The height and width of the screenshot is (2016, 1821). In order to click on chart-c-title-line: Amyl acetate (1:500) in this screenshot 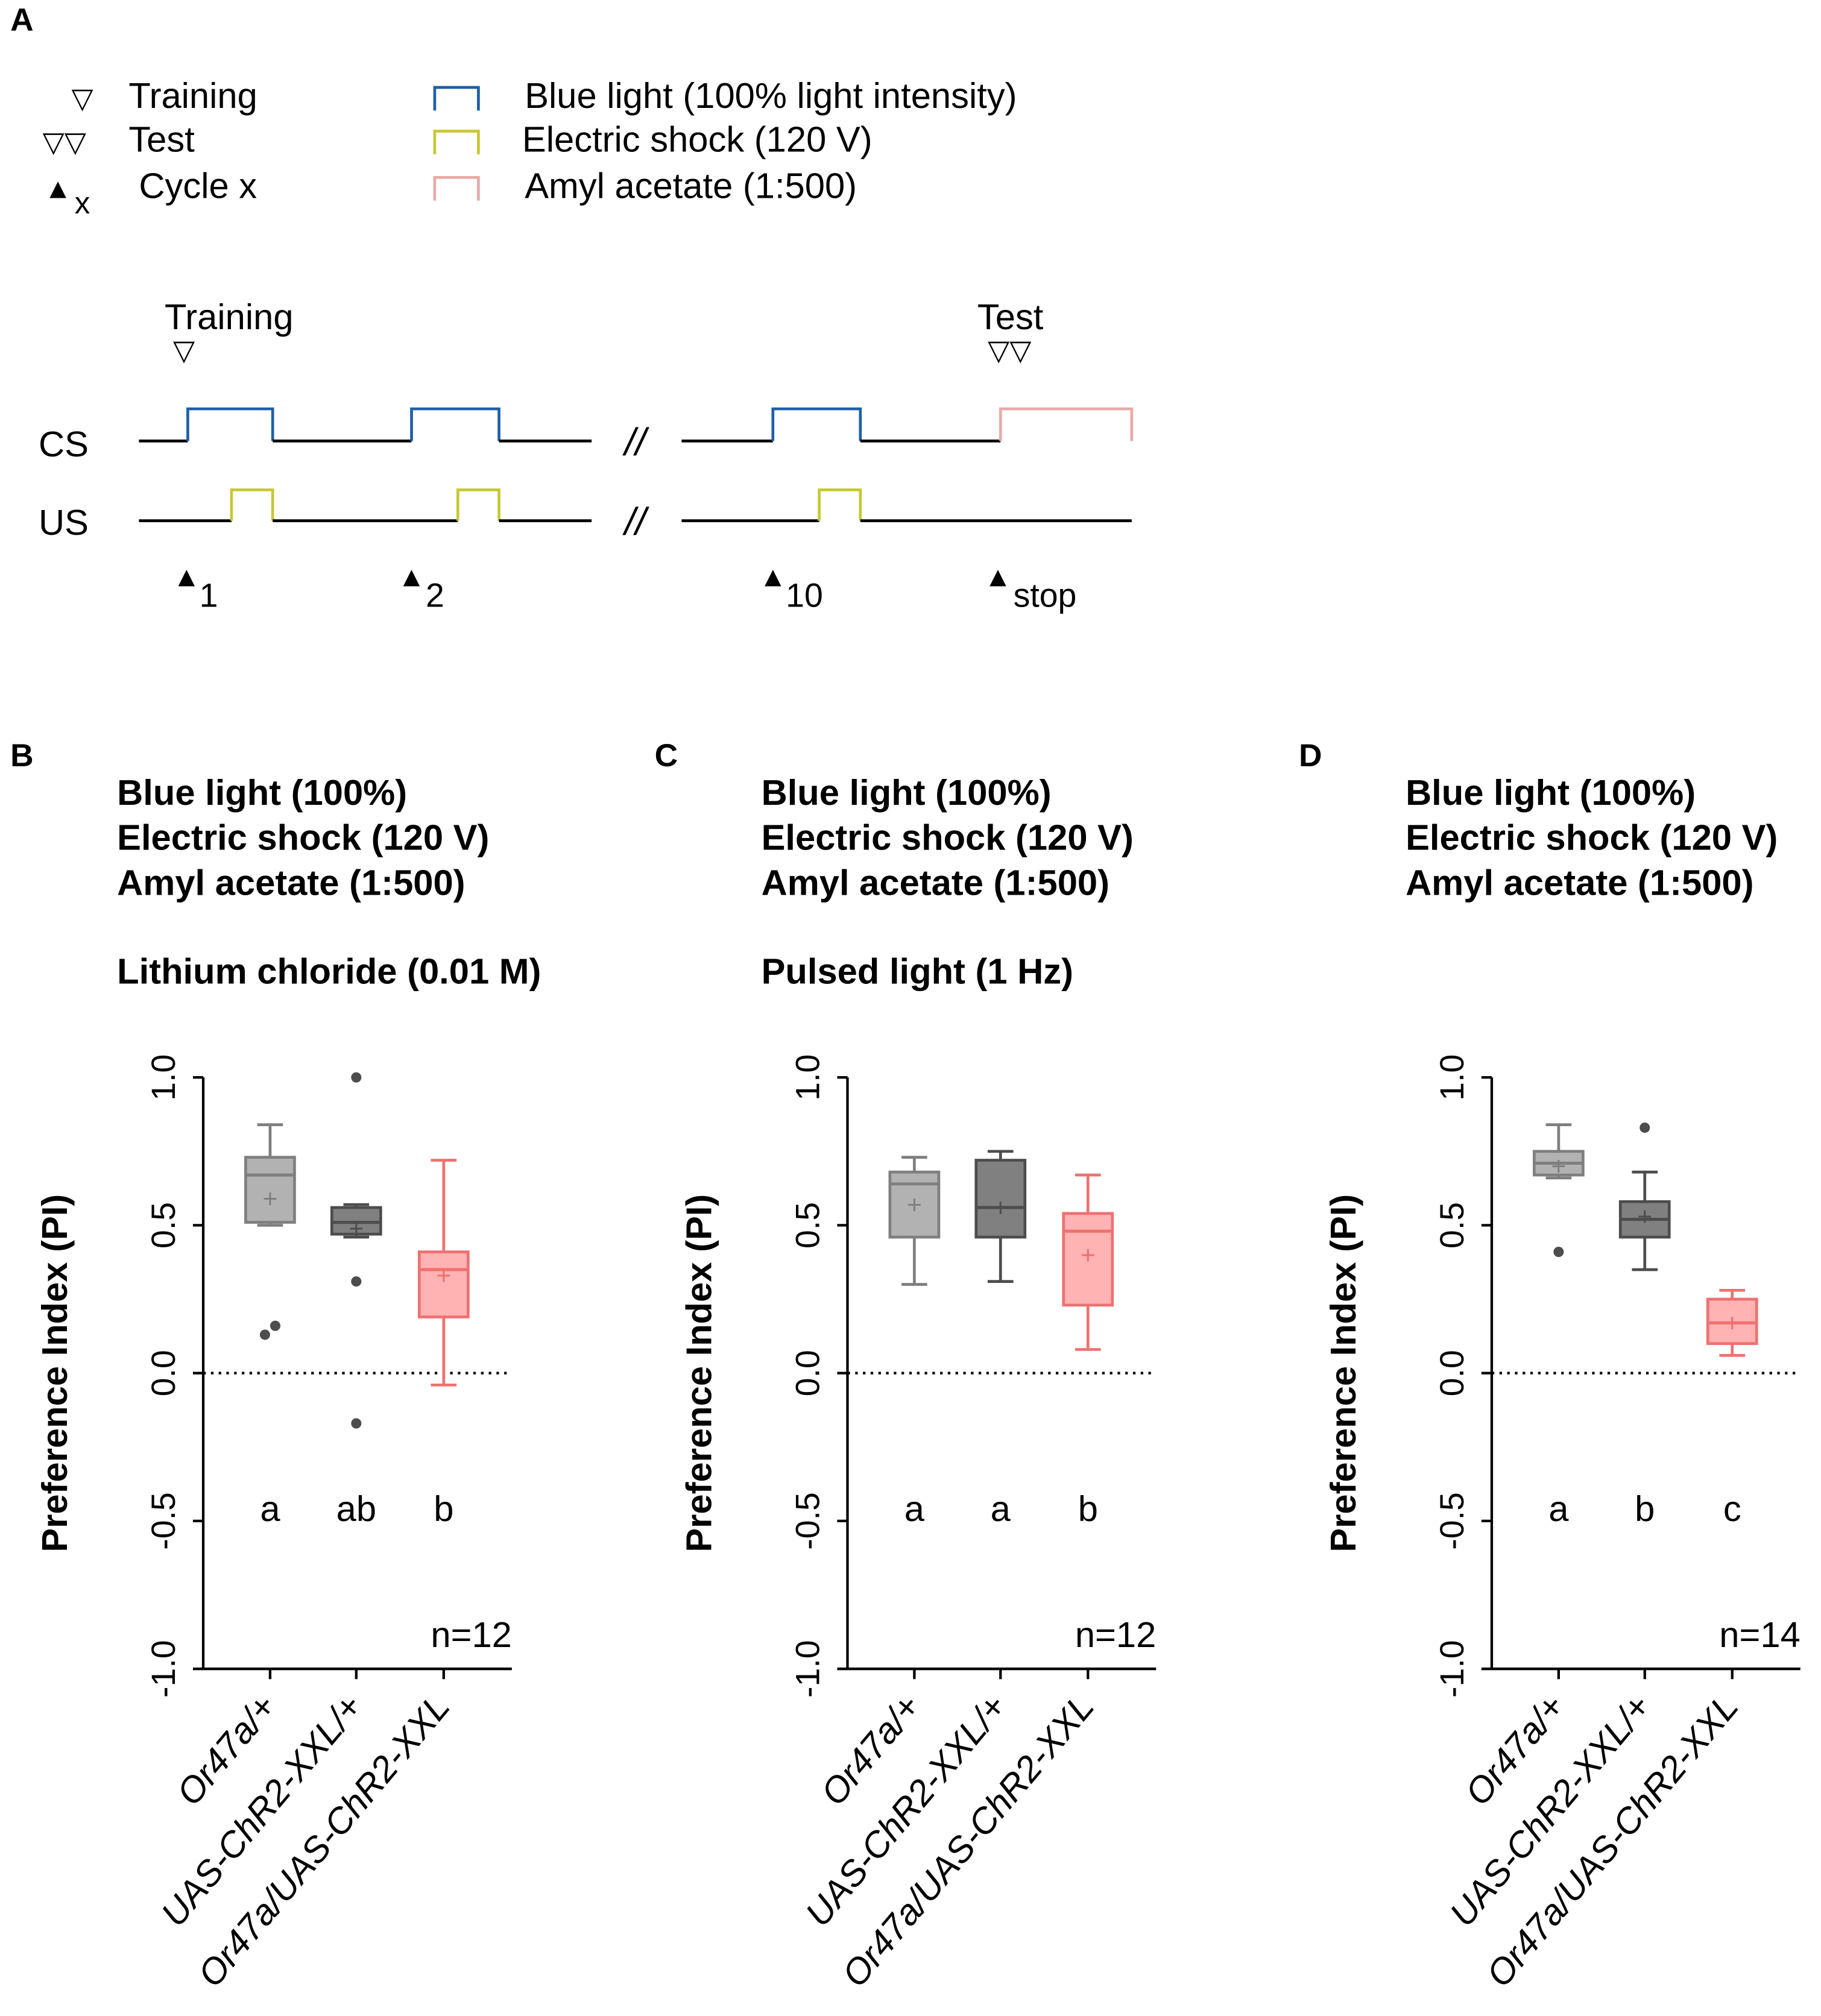, I will do `click(935, 882)`.